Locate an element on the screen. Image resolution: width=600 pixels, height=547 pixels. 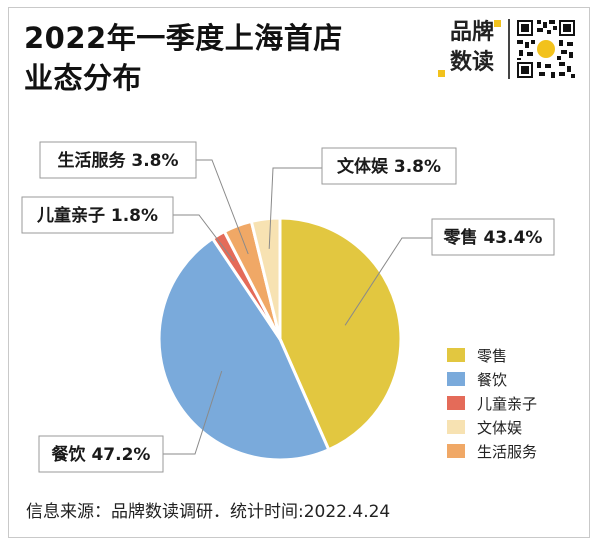
legend-label: 零售 is located at coordinates (492, 355).